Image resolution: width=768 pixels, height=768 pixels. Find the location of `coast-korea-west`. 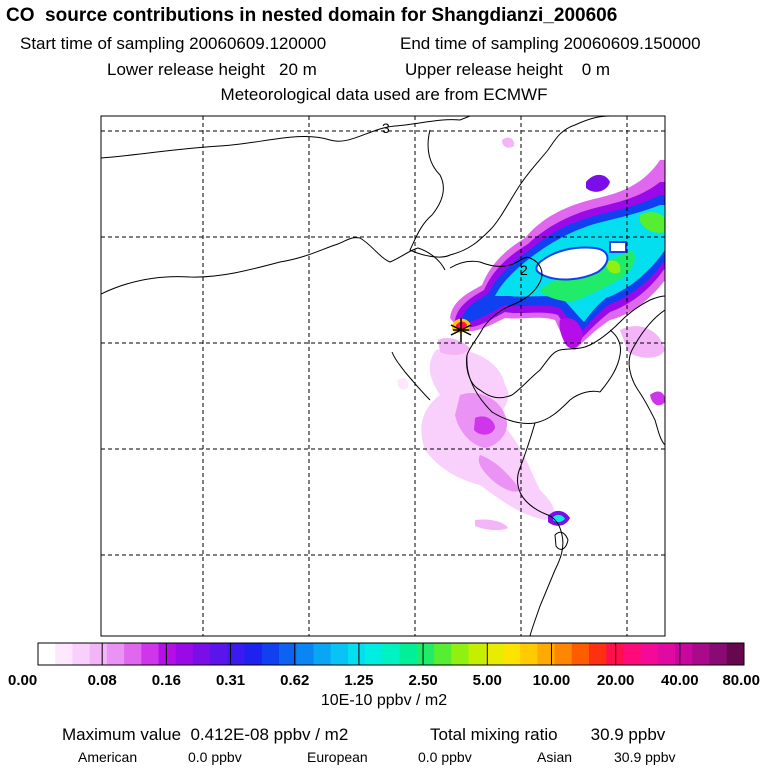

coast-korea-west is located at coordinates (610, 361).